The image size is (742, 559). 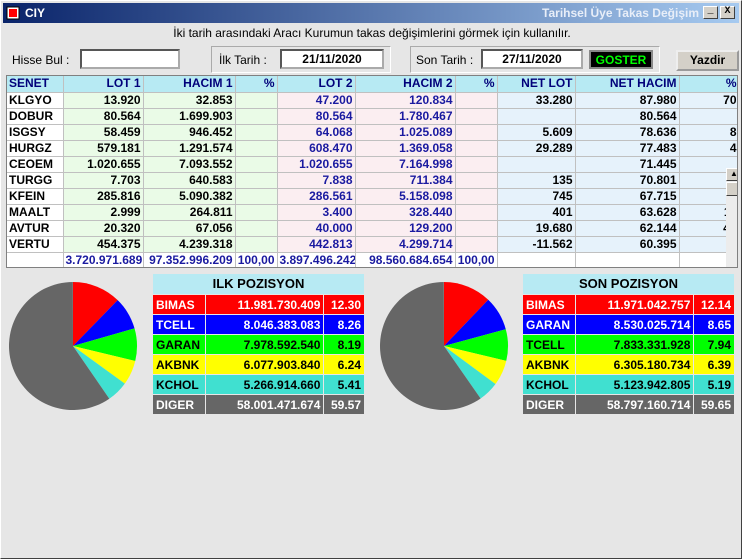 What do you see at coordinates (627, 84) in the screenshot?
I see `grid-header-cell: NET HACIM` at bounding box center [627, 84].